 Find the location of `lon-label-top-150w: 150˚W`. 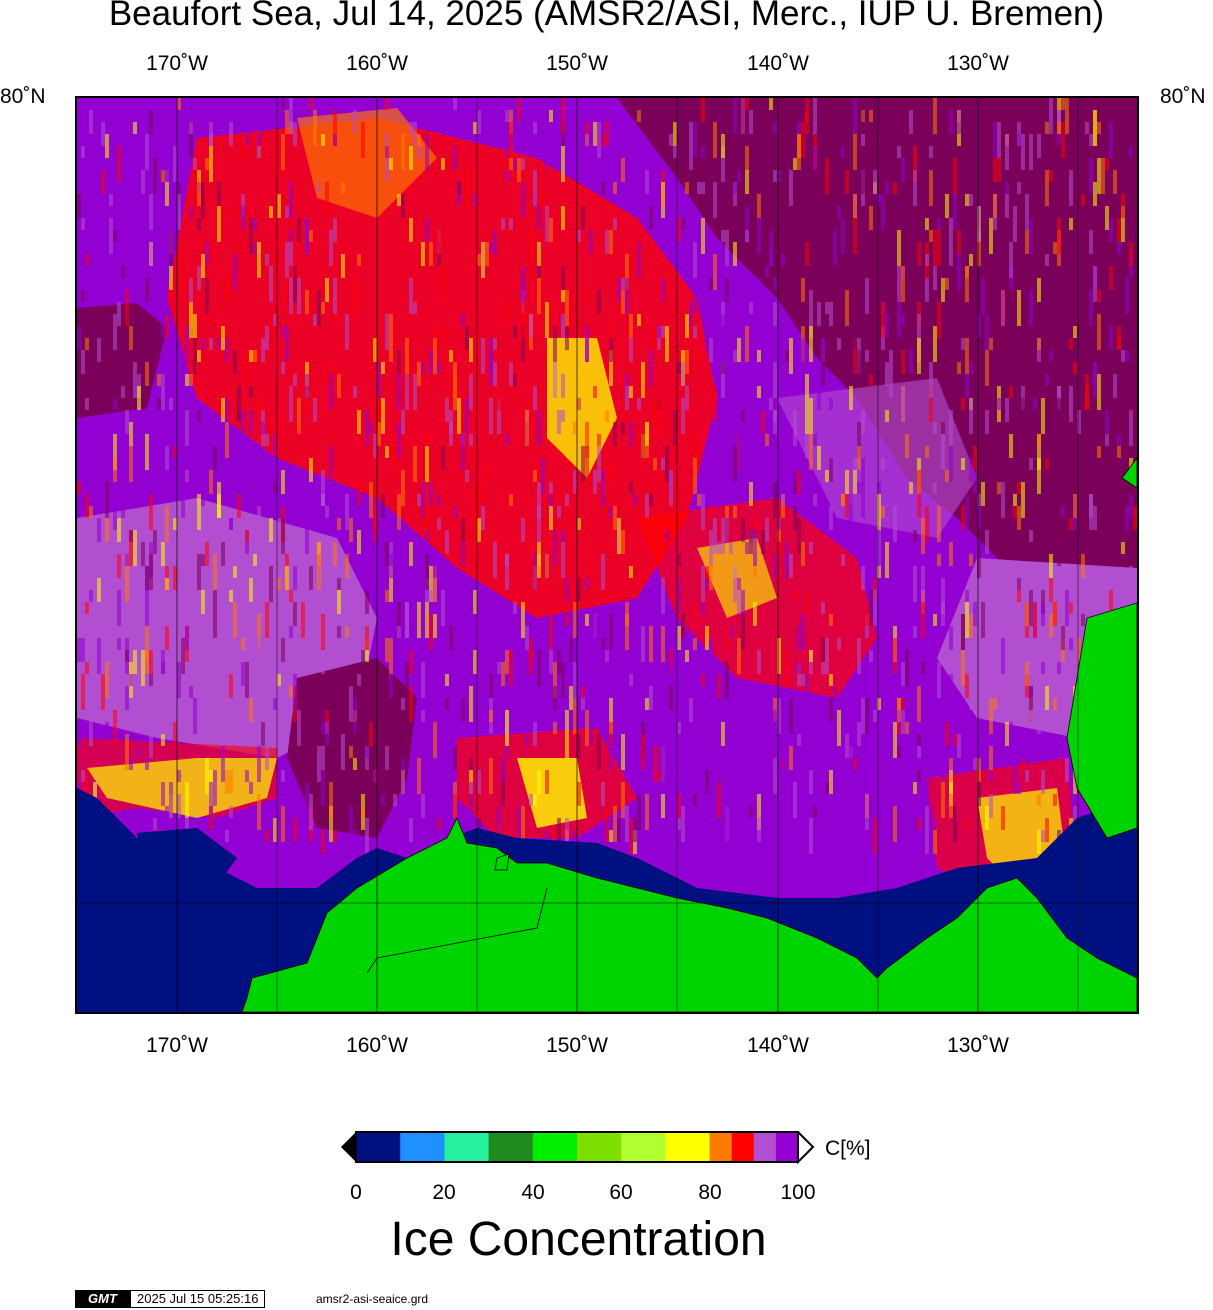

lon-label-top-150w: 150˚W is located at coordinates (577, 63).